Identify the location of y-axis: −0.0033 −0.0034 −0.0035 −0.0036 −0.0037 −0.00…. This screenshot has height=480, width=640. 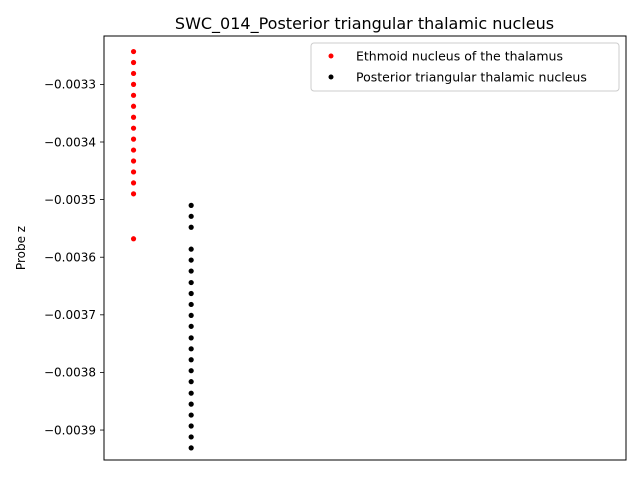
(74, 257).